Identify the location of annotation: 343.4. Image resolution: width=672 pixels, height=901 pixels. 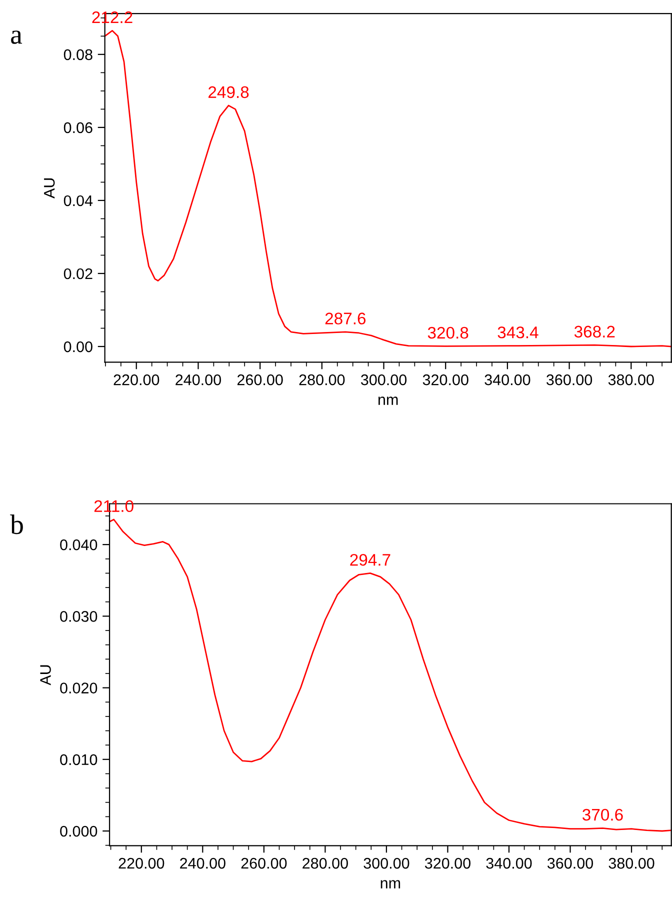
(518, 332).